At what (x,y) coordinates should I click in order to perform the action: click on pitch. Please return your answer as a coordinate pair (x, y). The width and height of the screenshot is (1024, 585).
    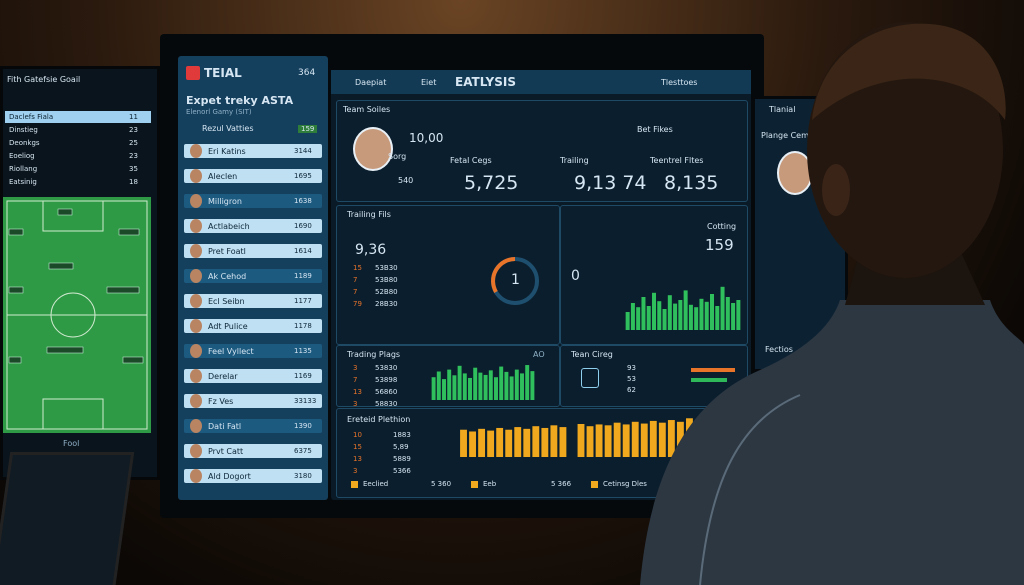
    Looking at the image, I should click on (77, 315).